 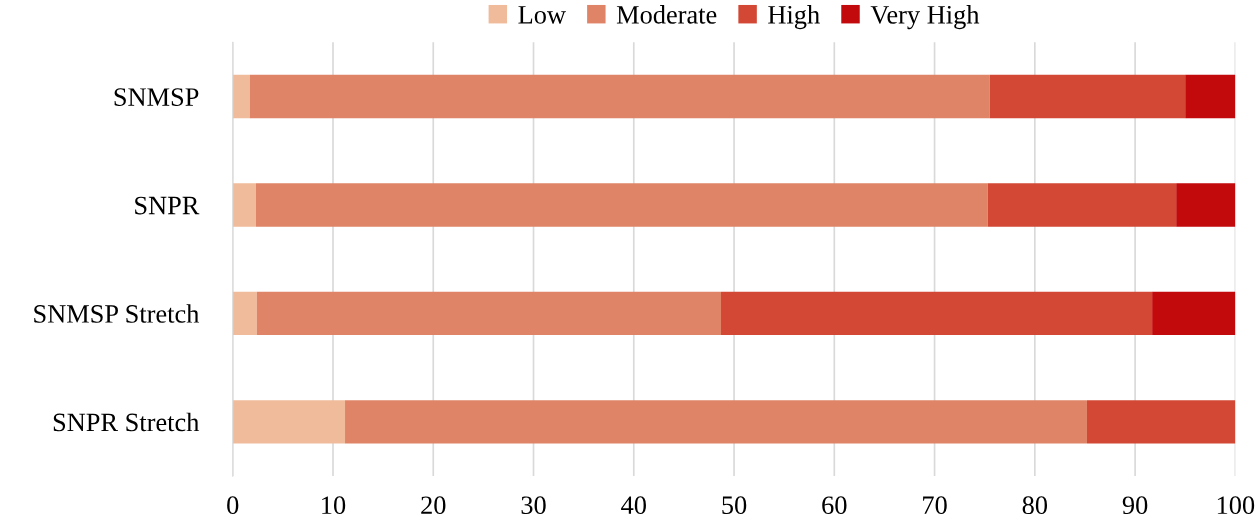 I want to click on legend-label: Low, so click(x=542, y=15).